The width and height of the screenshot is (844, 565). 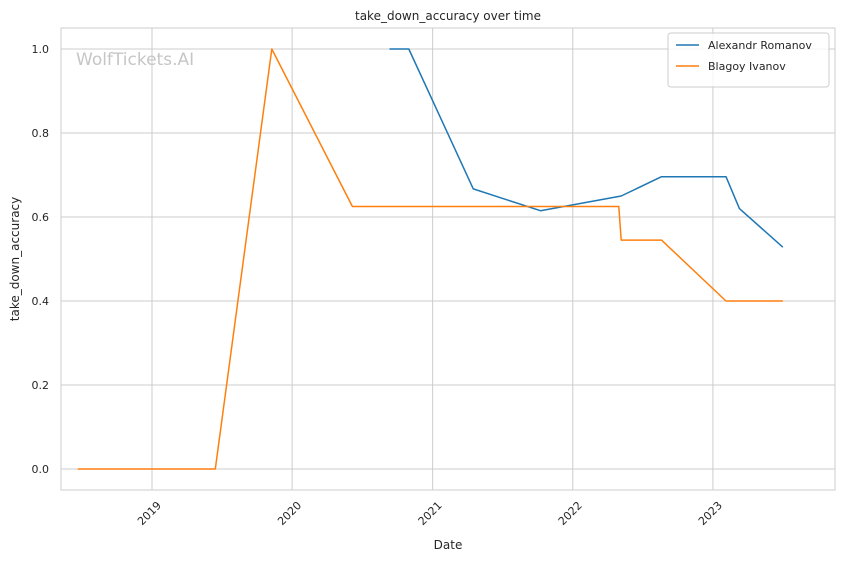 What do you see at coordinates (760, 45) in the screenshot?
I see `legend-label-0: Alexandr Romanov` at bounding box center [760, 45].